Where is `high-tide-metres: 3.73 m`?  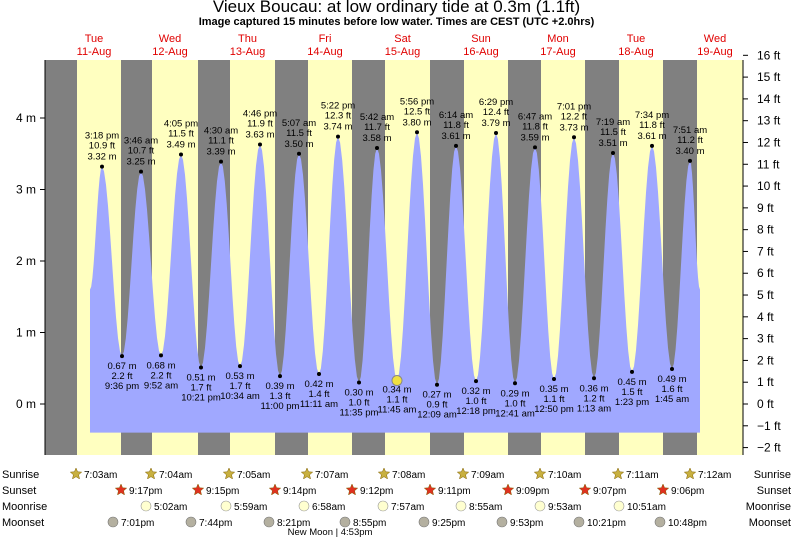 high-tide-metres: 3.73 m is located at coordinates (573, 127).